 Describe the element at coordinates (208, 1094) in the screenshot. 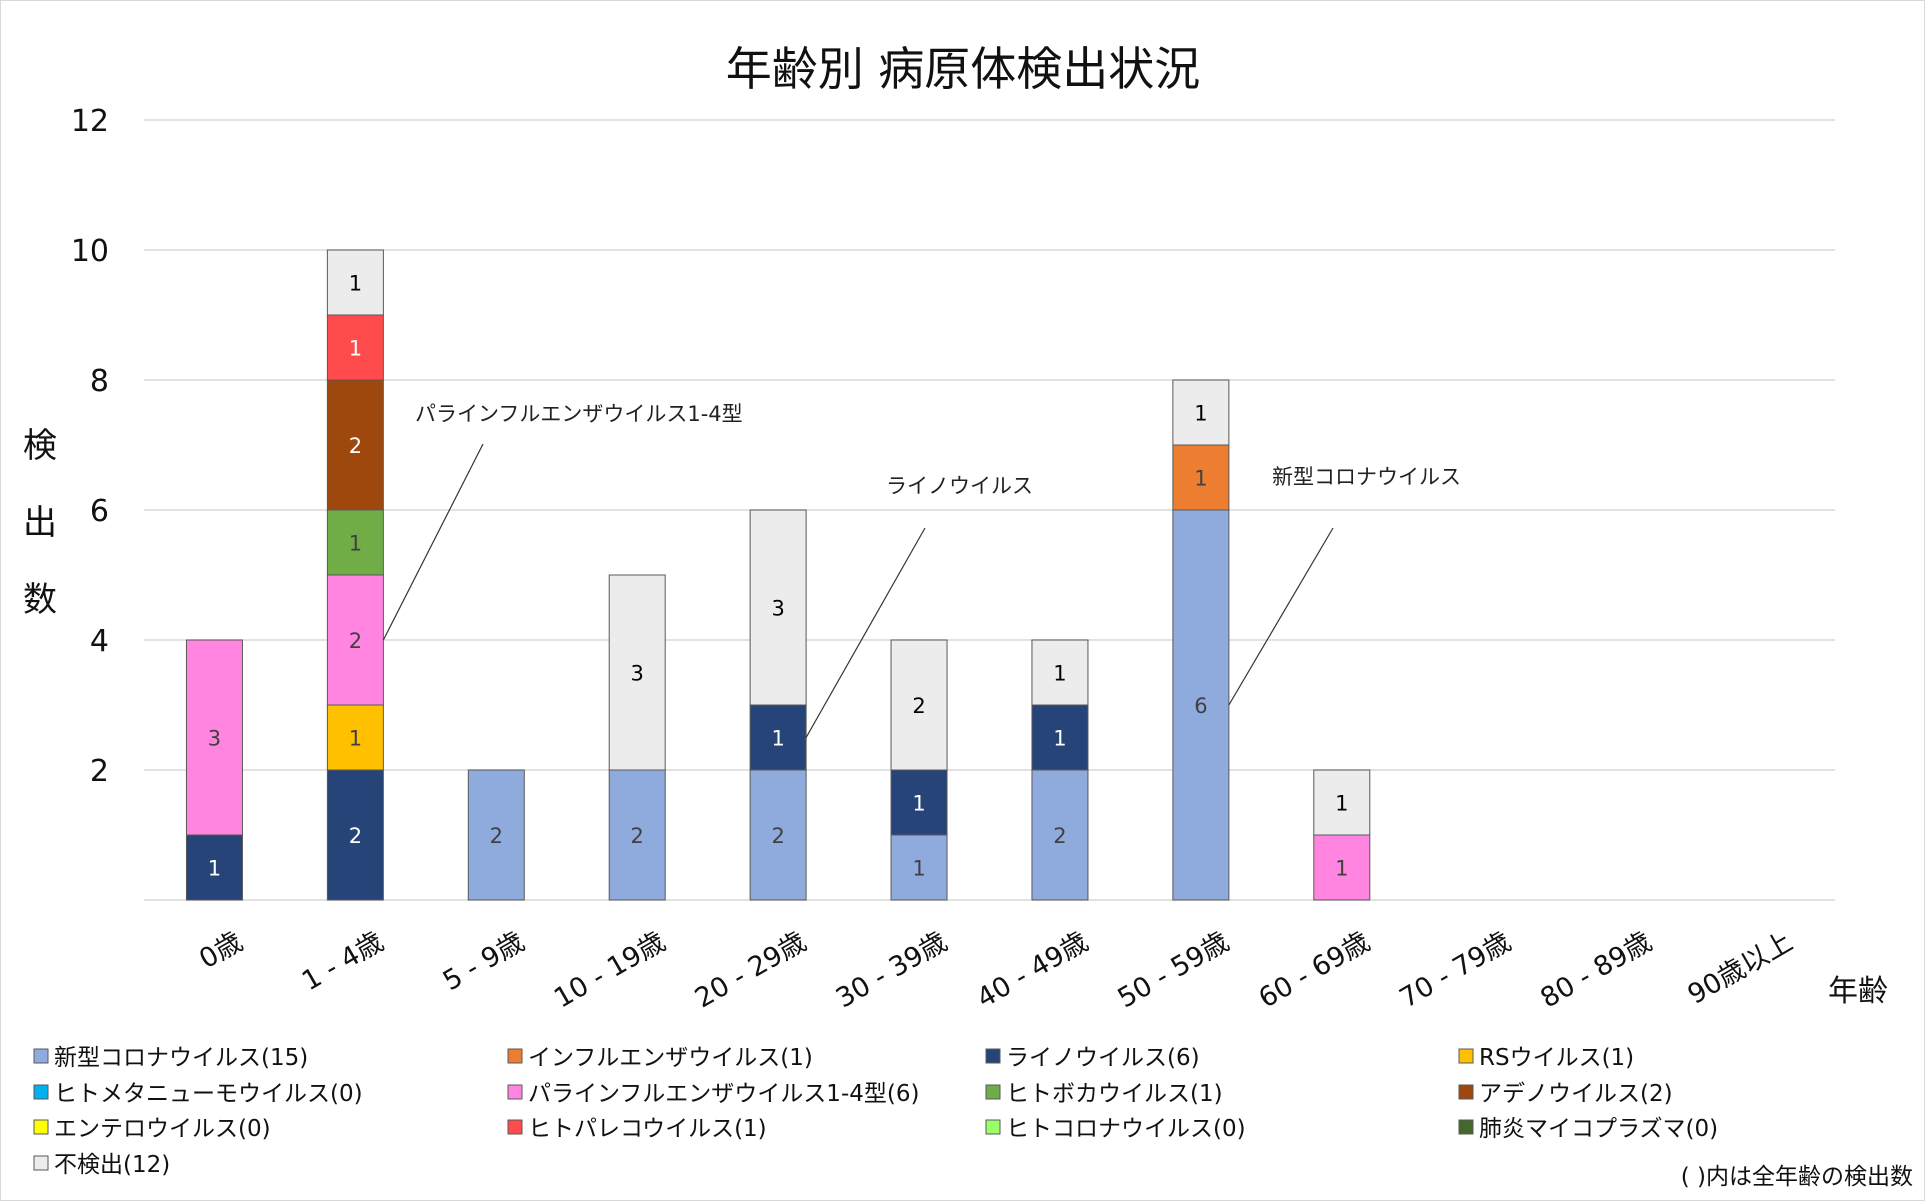

I see `legend-label: ヒトメタニューモウイルス(0)` at that location.